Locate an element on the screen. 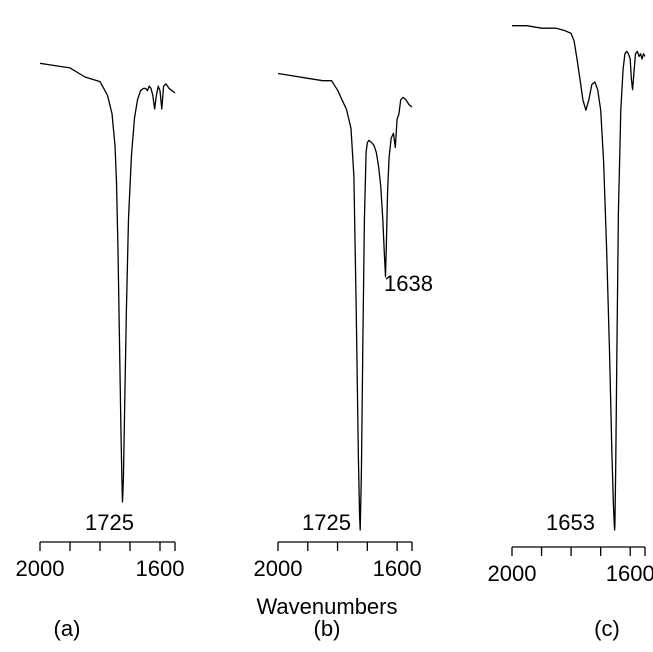 The width and height of the screenshot is (653, 652). panel-label: (a) is located at coordinates (67, 628).